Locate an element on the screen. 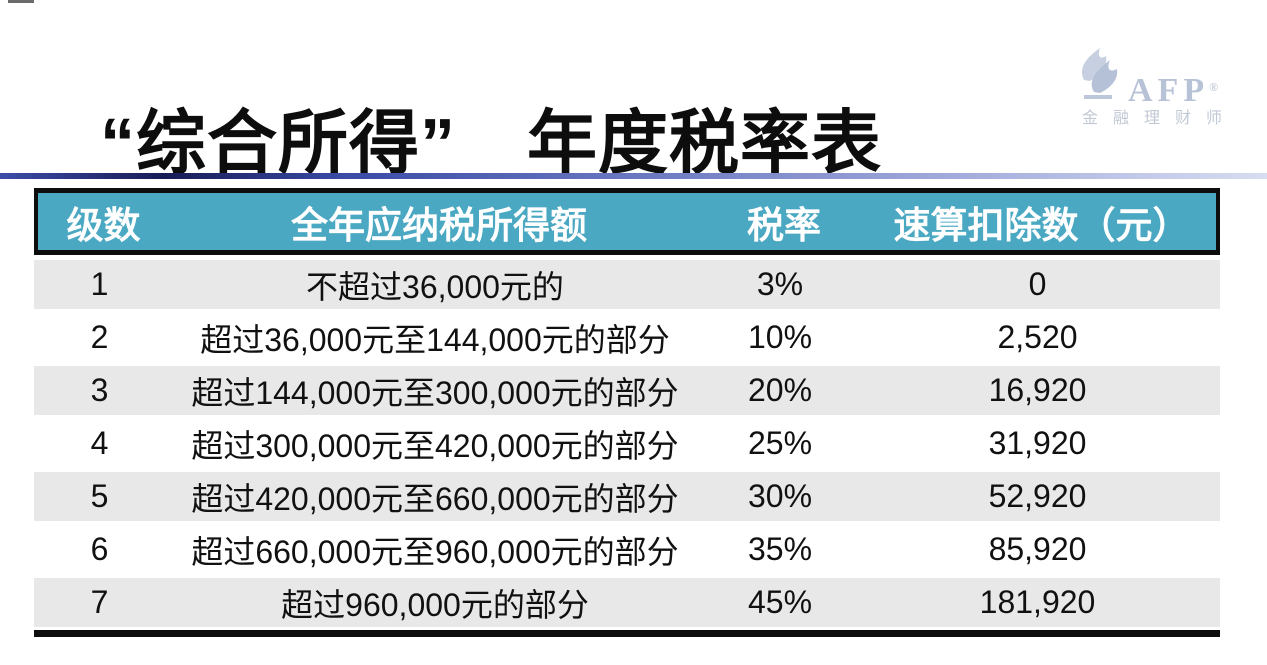 The width and height of the screenshot is (1267, 665). cell-deduction: 52,920 is located at coordinates (1037, 496).